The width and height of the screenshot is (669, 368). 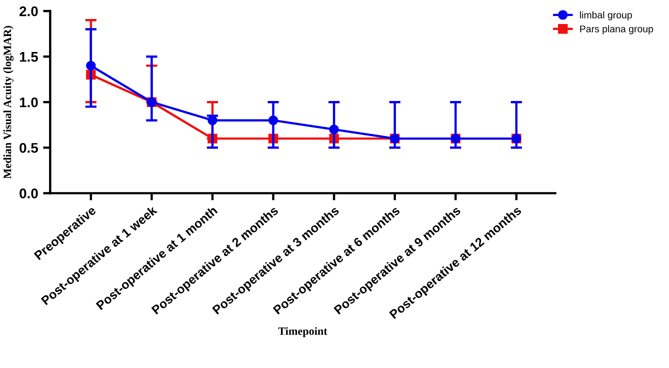 What do you see at coordinates (29, 11) in the screenshot?
I see `y-tick-label: 2.0` at bounding box center [29, 11].